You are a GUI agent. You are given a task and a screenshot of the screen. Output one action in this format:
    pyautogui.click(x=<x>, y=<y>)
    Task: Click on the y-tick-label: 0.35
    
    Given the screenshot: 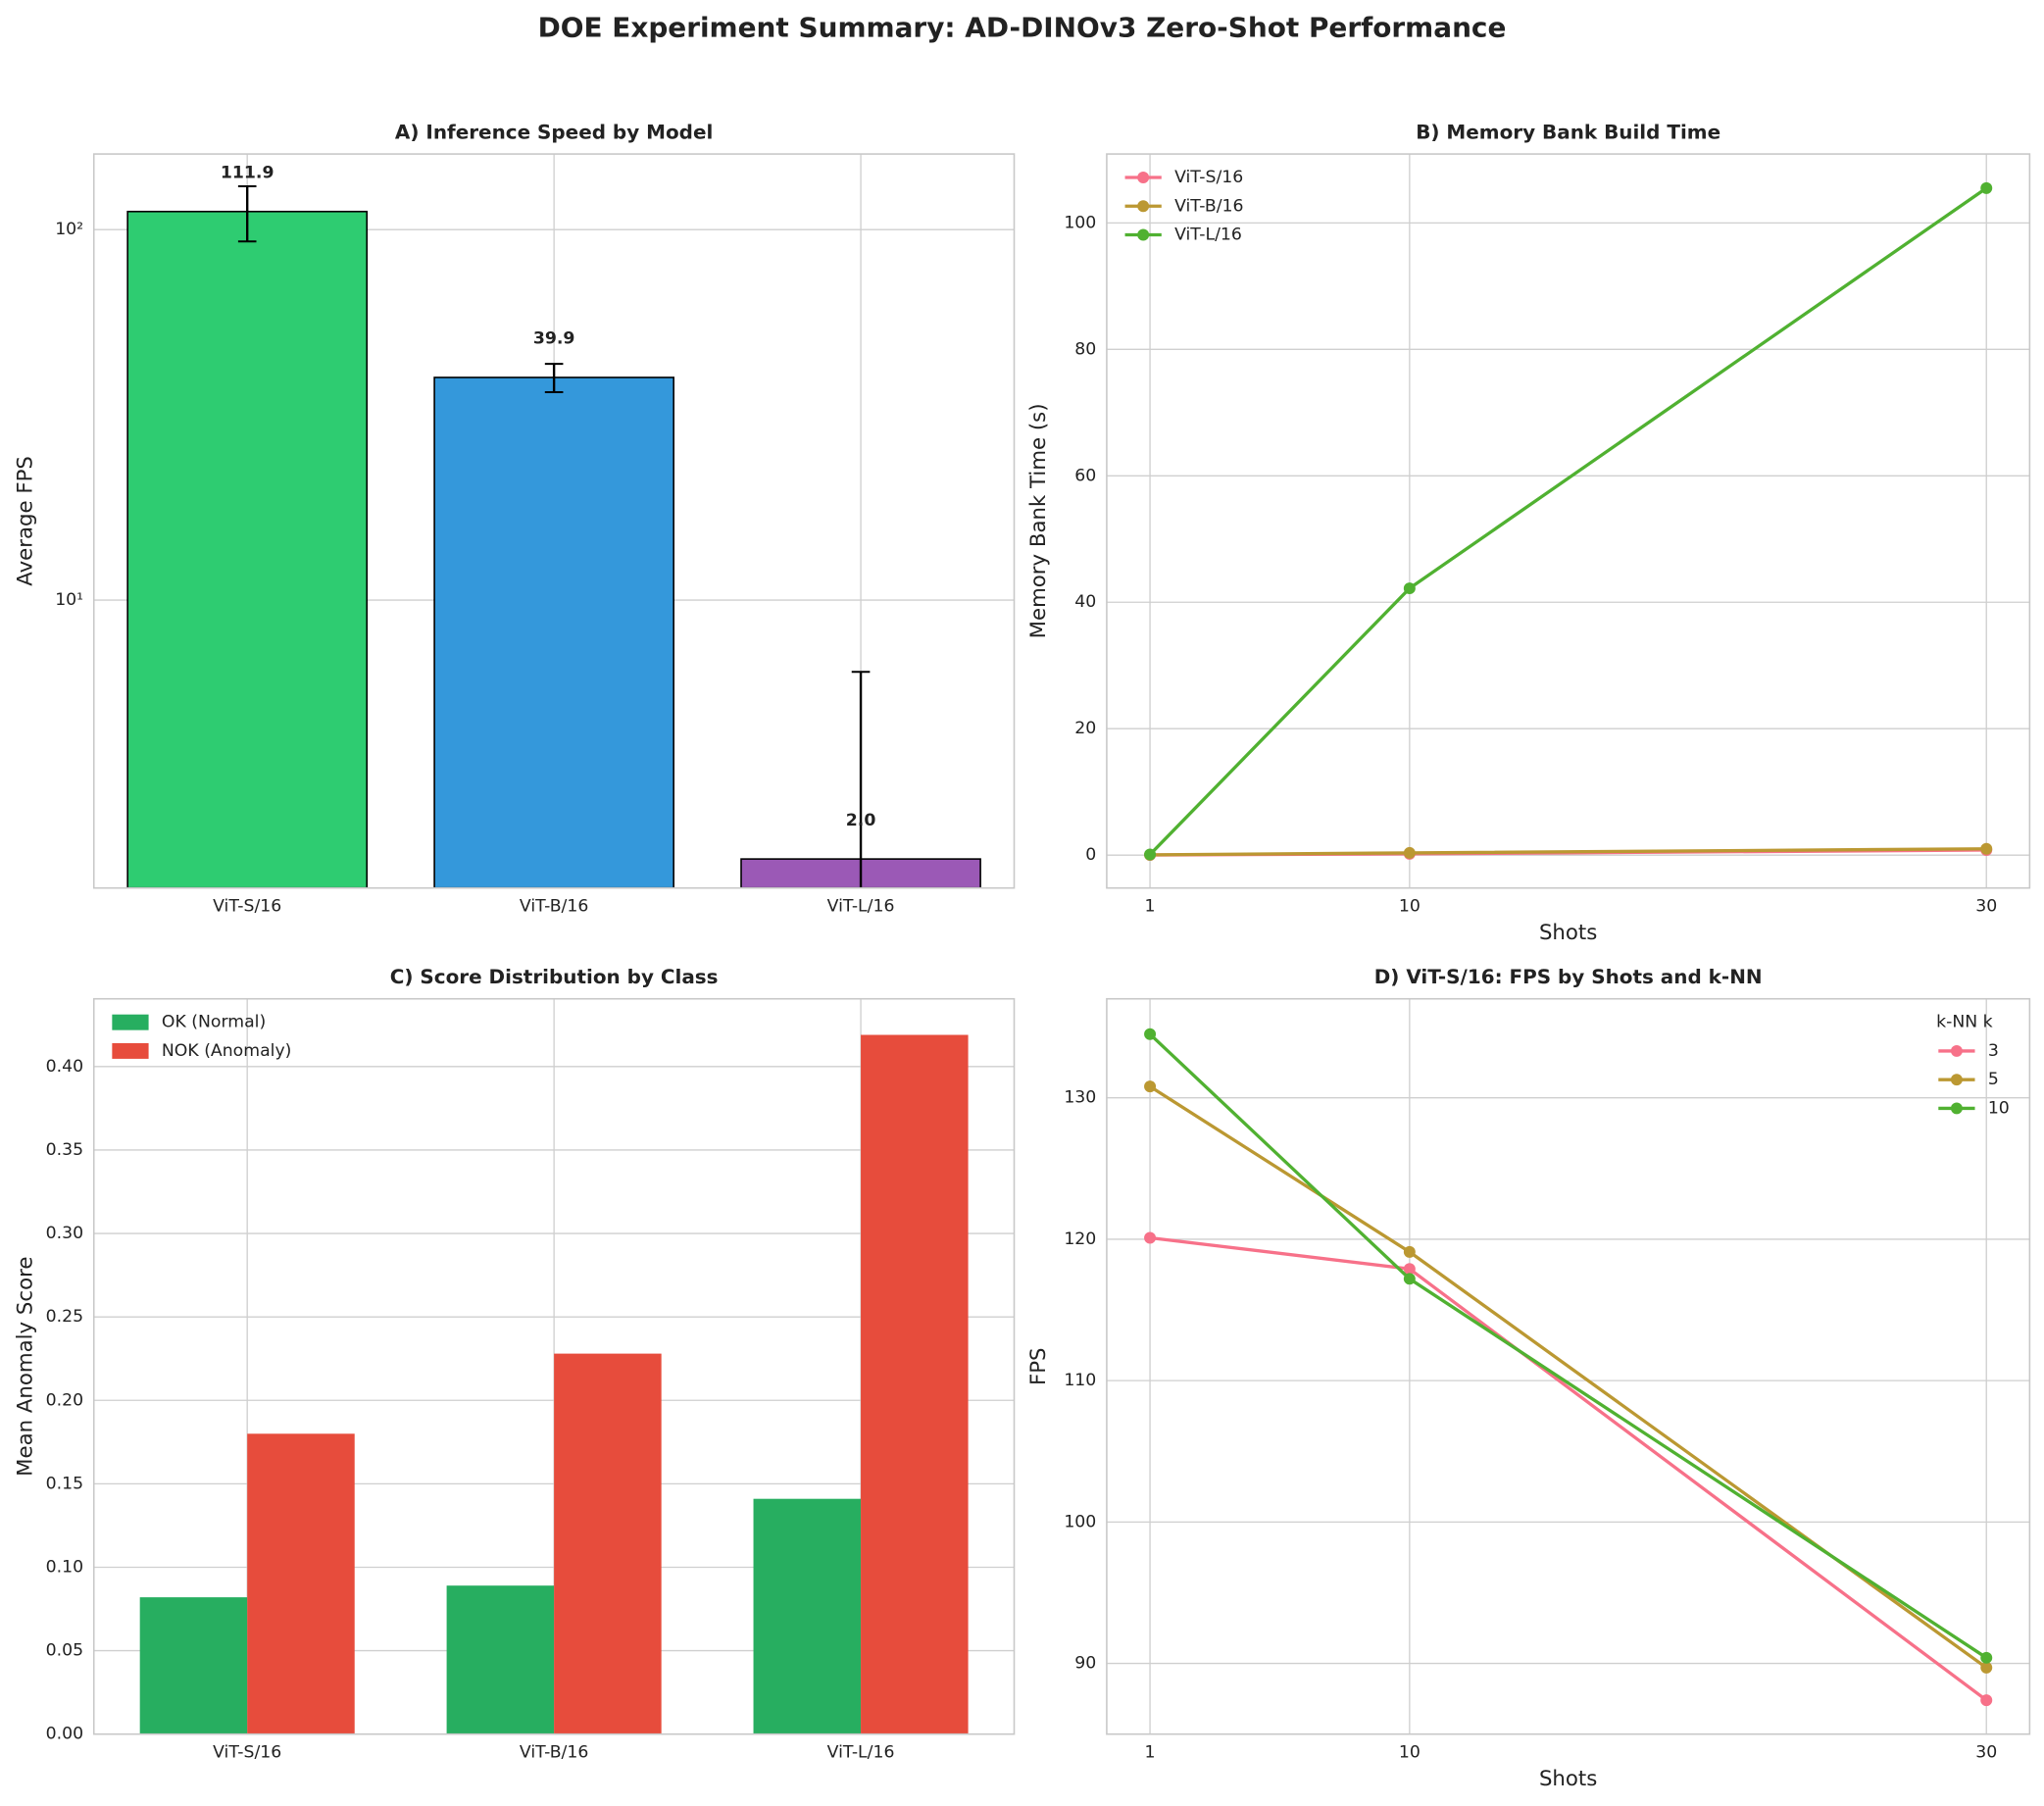 What is the action you would take?
    pyautogui.click(x=64, y=1150)
    